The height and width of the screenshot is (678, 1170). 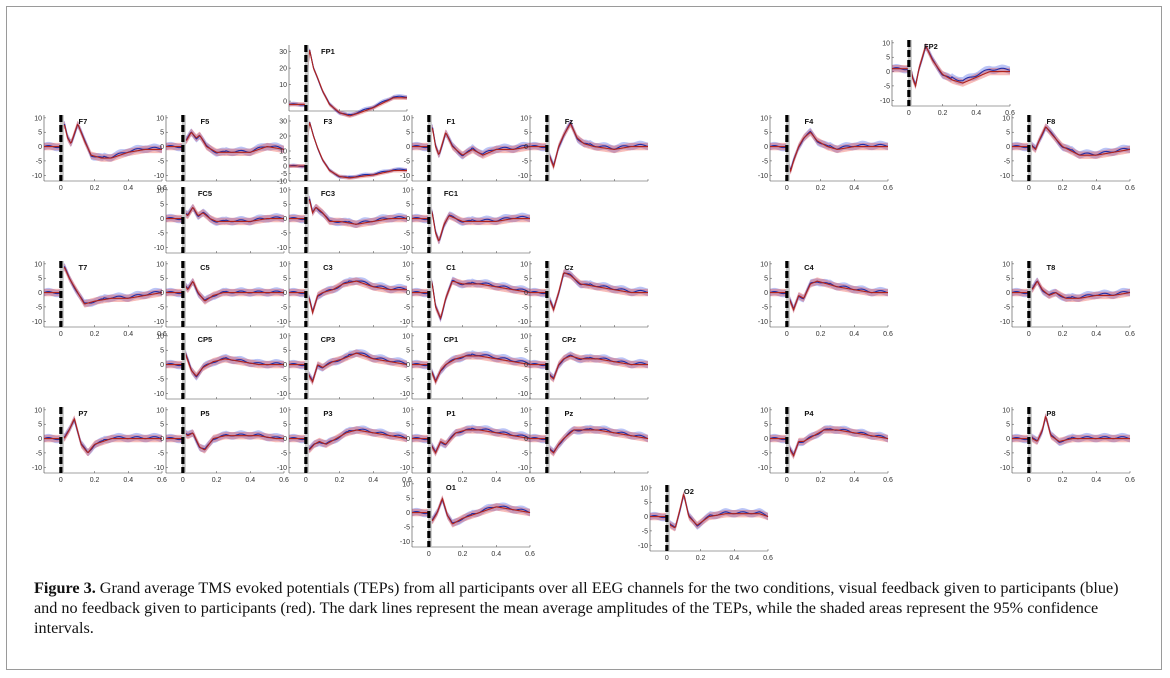 What do you see at coordinates (825, 445) in the screenshot?
I see `panel-p4: -10 -5 0 5 10 0 0.2 0.4 0.6 P4` at bounding box center [825, 445].